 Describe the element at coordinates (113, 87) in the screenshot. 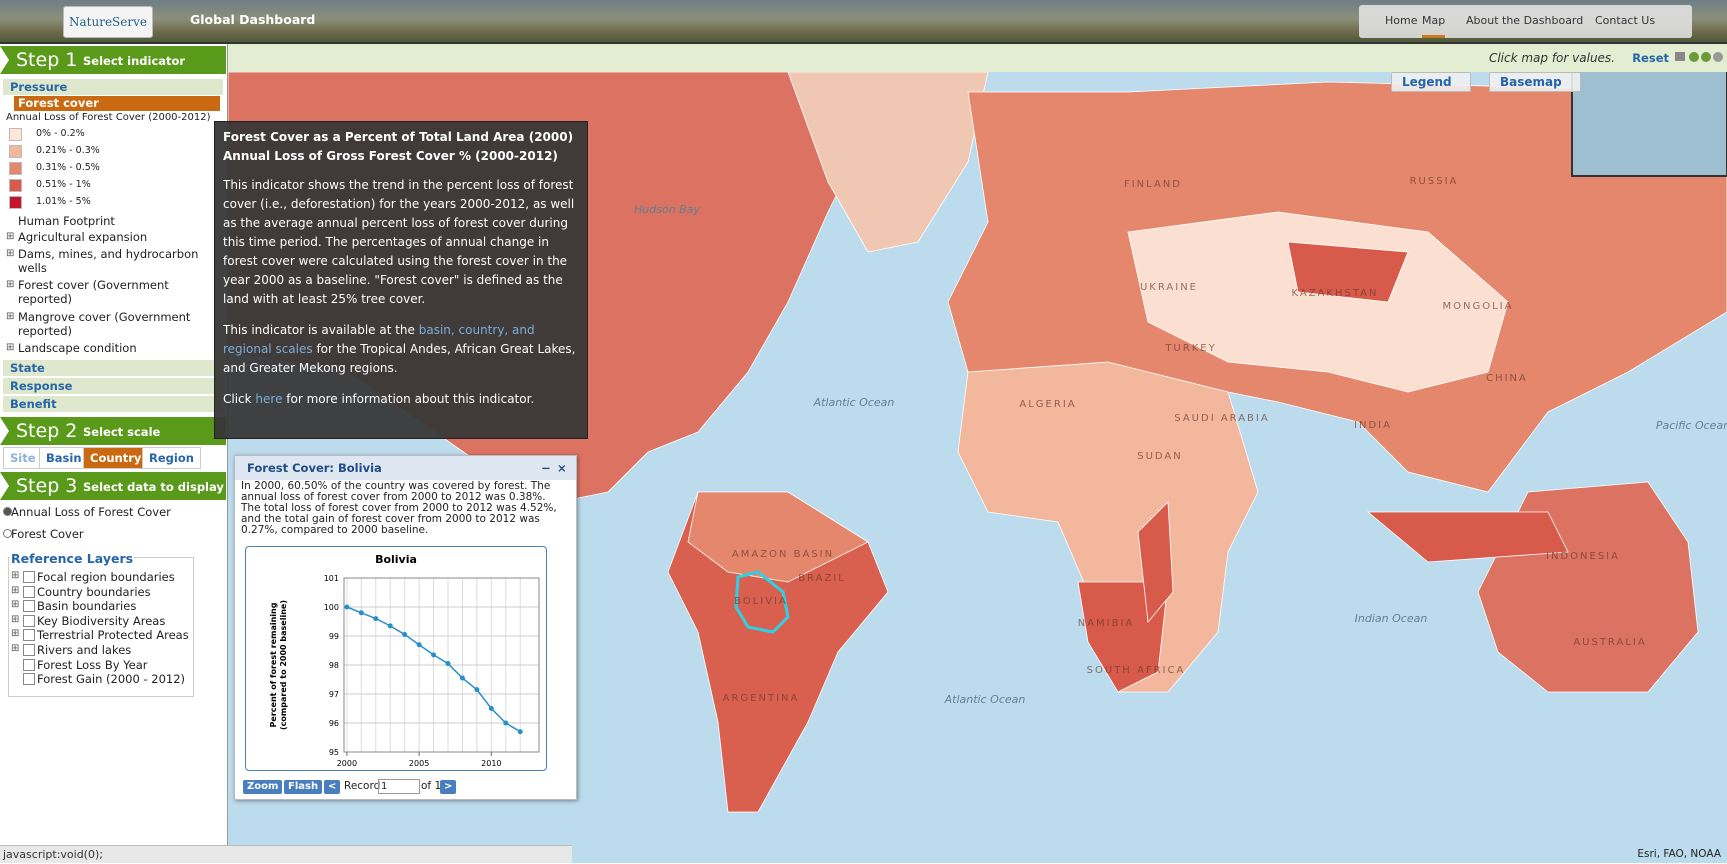

I see `group-header: Pressure` at that location.